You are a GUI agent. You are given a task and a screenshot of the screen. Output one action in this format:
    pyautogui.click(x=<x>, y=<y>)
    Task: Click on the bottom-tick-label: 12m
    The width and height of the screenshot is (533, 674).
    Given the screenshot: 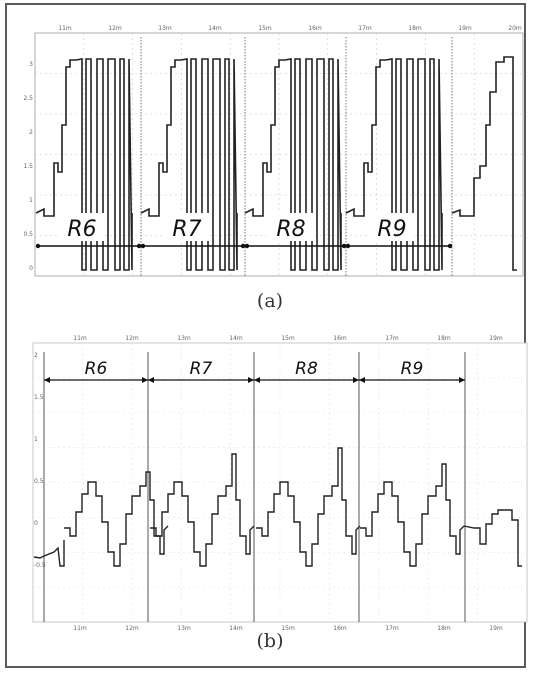 What is the action you would take?
    pyautogui.click(x=132, y=628)
    